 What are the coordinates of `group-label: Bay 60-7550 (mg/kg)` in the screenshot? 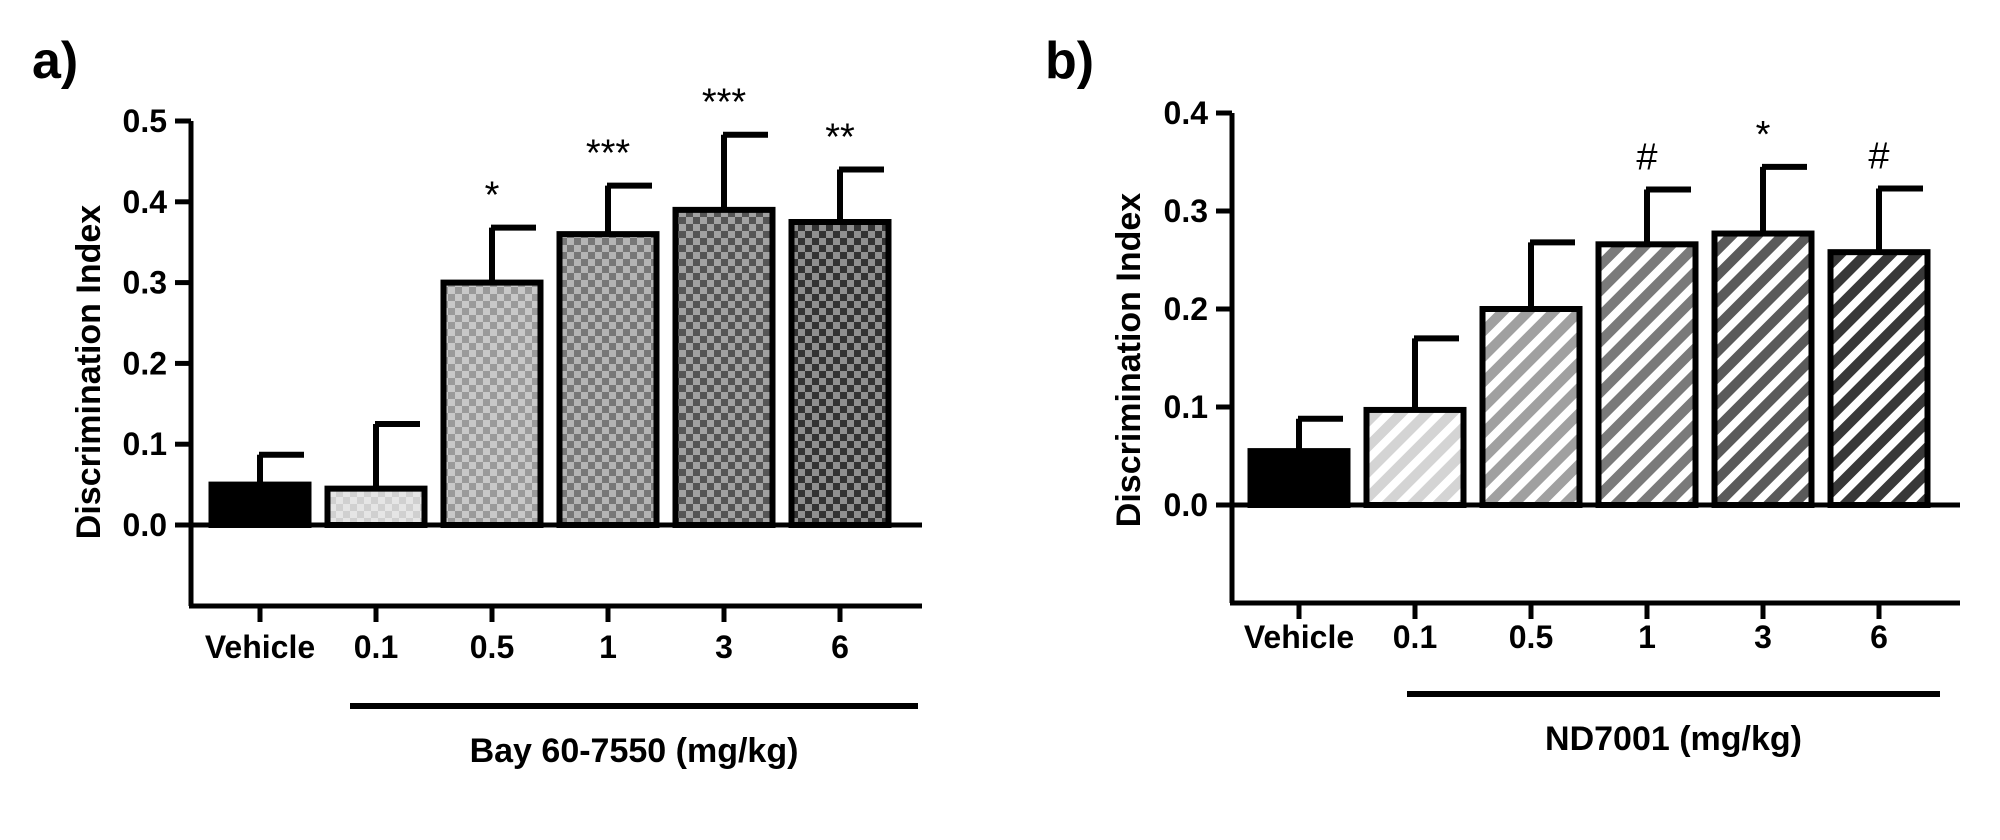 It's located at (634, 751).